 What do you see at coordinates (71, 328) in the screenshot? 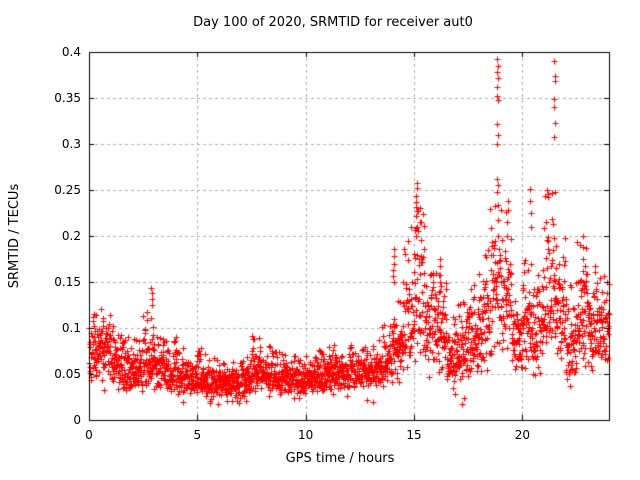
I see `y-tick-label: 0.1` at bounding box center [71, 328].